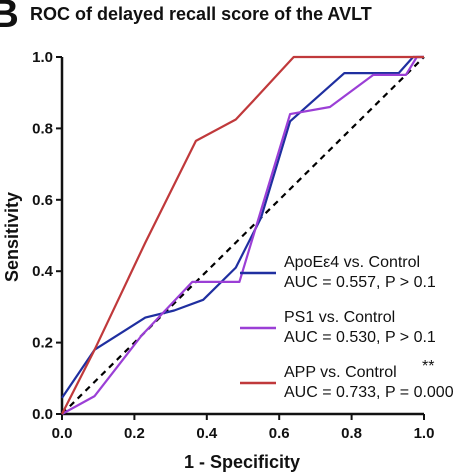 The height and width of the screenshot is (474, 474). What do you see at coordinates (42, 200) in the screenshot?
I see `y-tick-label: 0.6` at bounding box center [42, 200].